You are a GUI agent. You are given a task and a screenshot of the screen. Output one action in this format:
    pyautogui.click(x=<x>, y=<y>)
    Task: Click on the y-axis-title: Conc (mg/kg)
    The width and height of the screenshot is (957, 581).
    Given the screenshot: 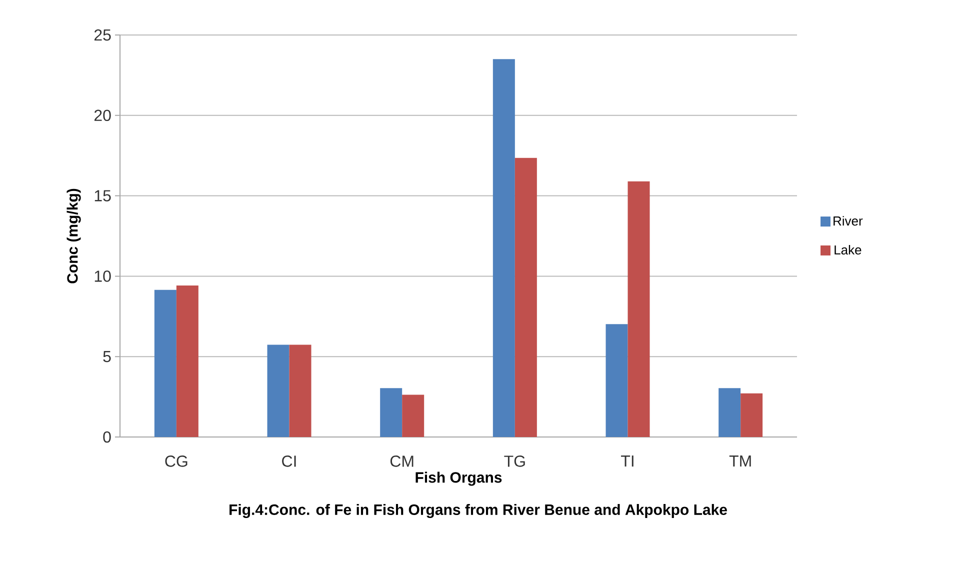 What is the action you would take?
    pyautogui.click(x=73, y=236)
    